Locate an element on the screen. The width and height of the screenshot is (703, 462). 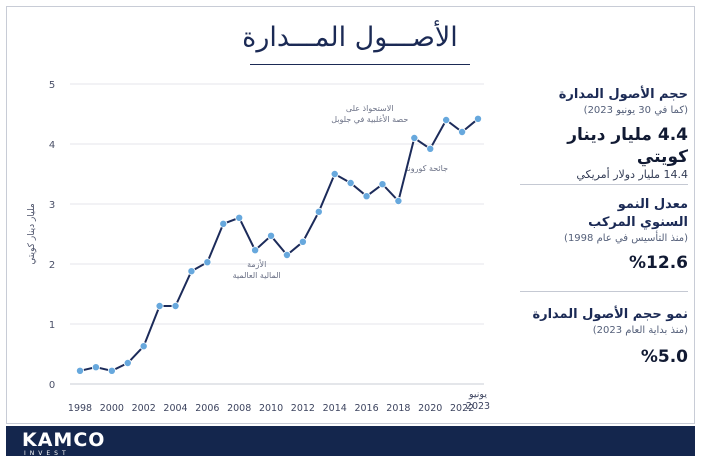
y-tick-label: 3 is located at coordinates (52, 205).